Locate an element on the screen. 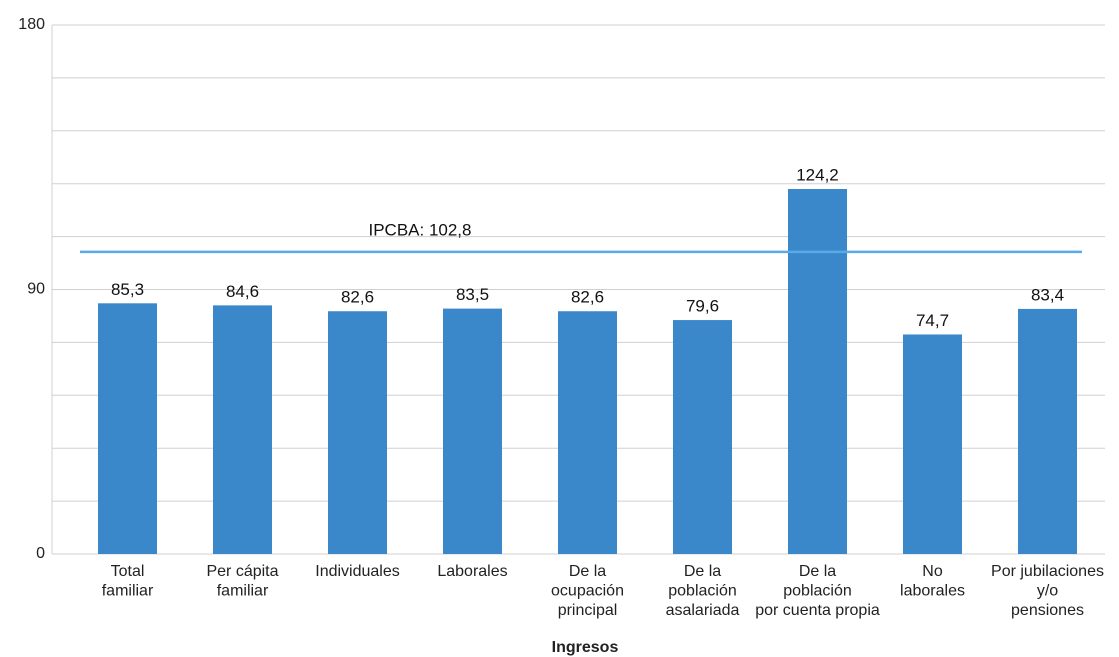 This screenshot has height=657, width=1119. y-tick-label: 180 is located at coordinates (31, 24).